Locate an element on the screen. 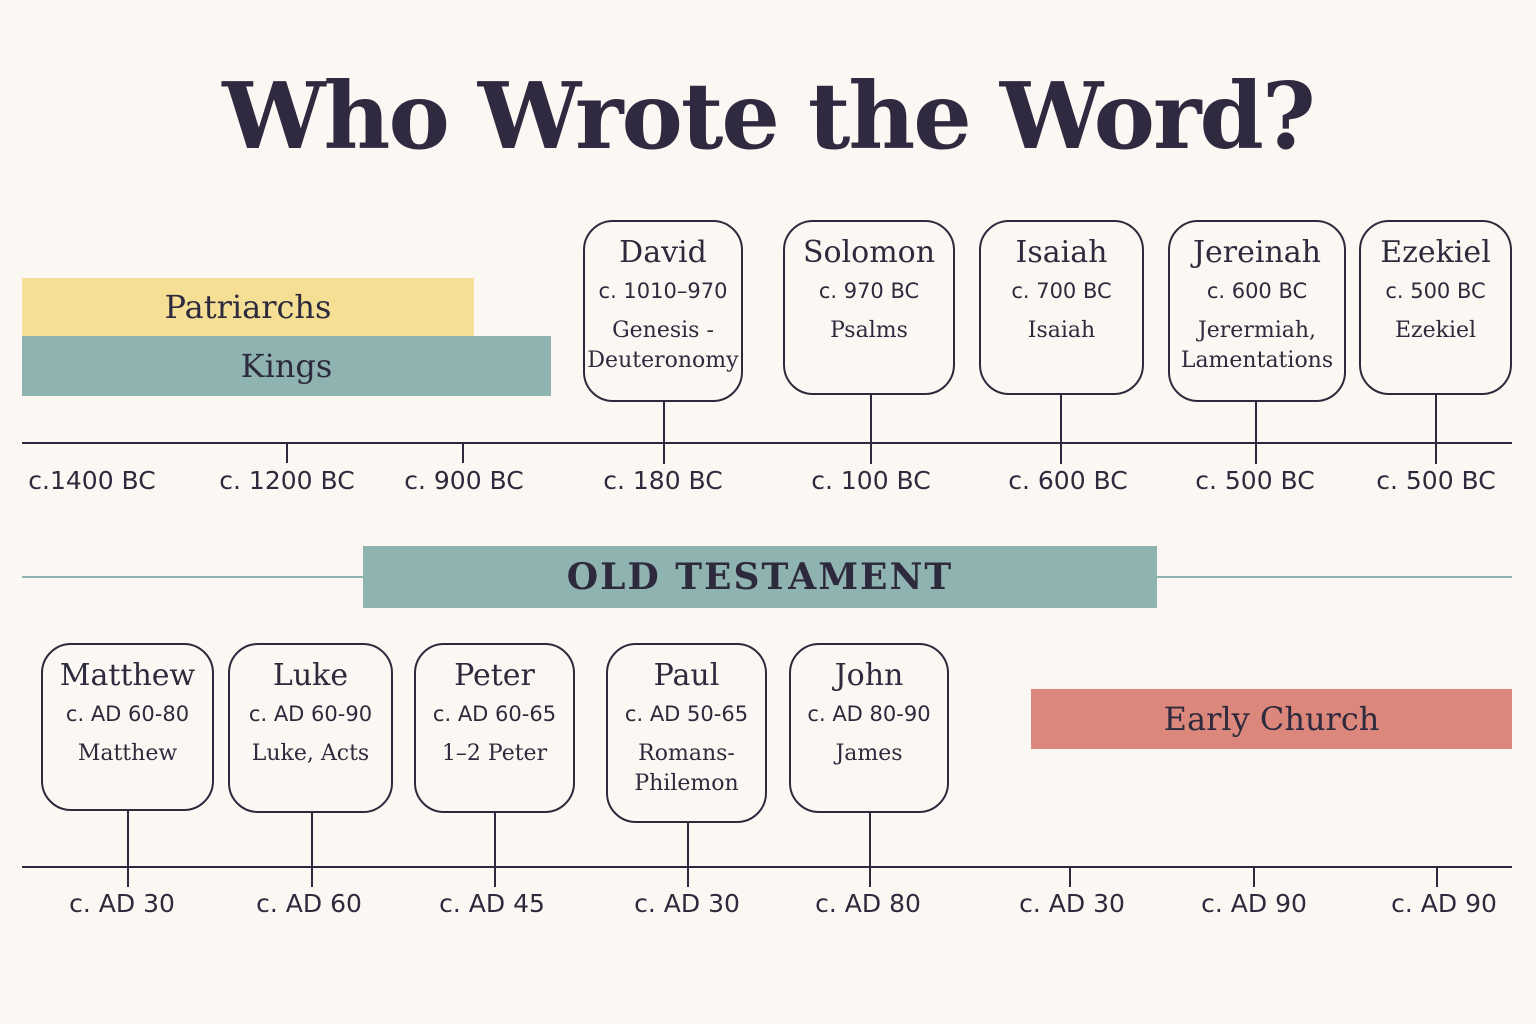  top-axis-label: c.1400 BC is located at coordinates (92, 480).